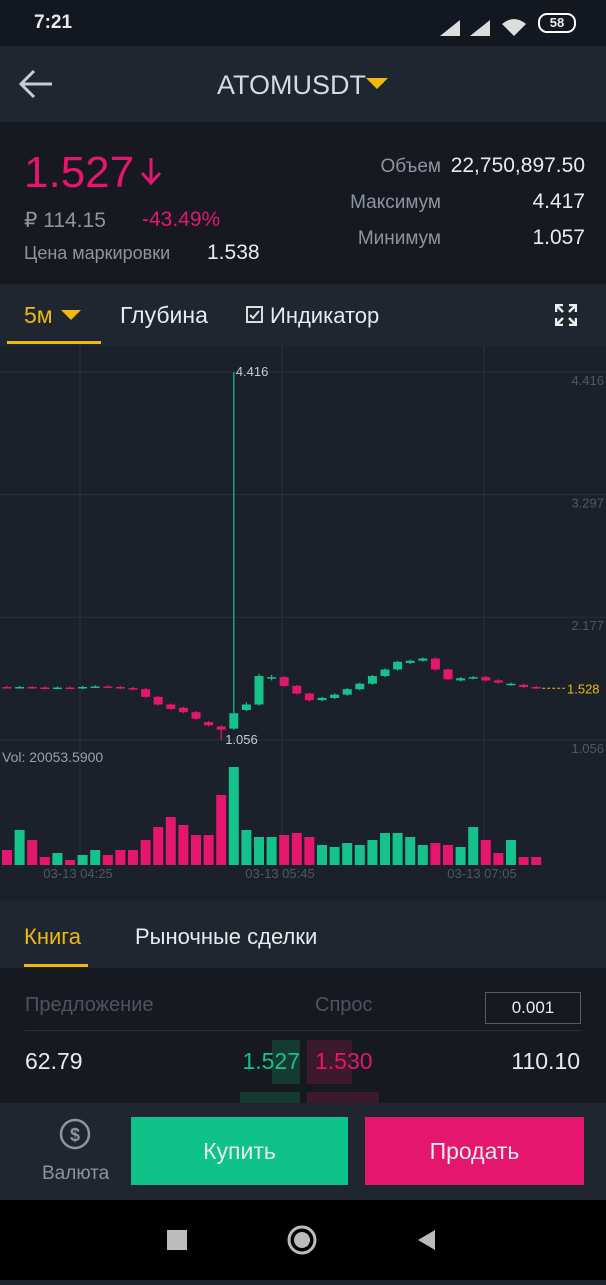 This screenshot has width=606, height=1285. What do you see at coordinates (377, 83) in the screenshot?
I see `dropdown-arrow` at bounding box center [377, 83].